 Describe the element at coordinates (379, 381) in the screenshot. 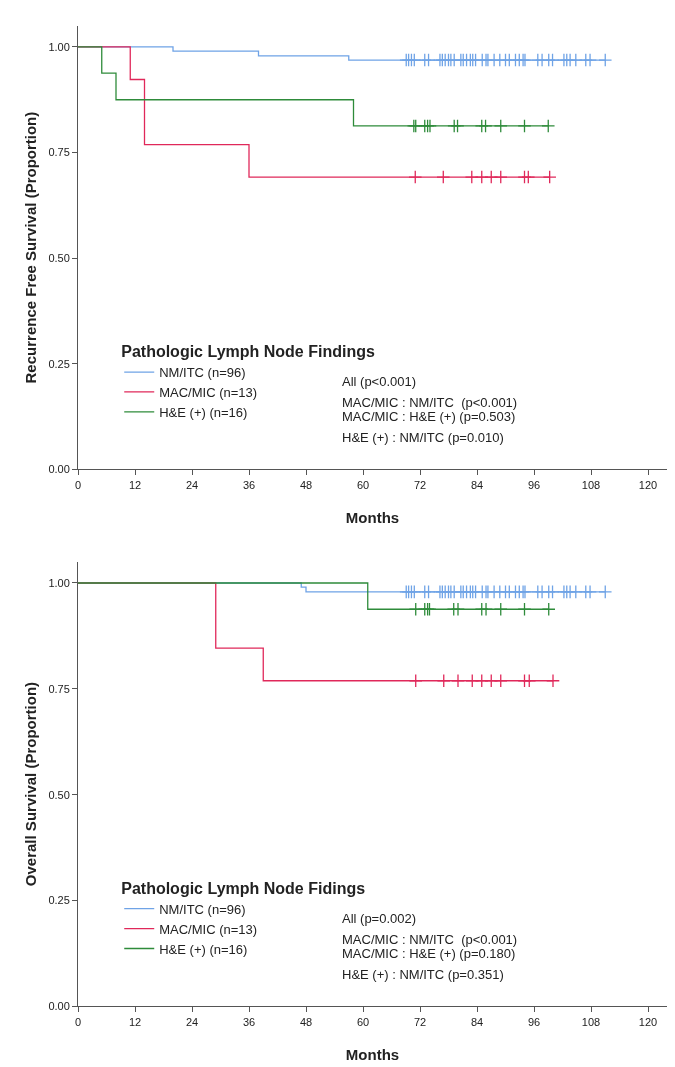

I see `annotation: All (p<0.001)` at that location.